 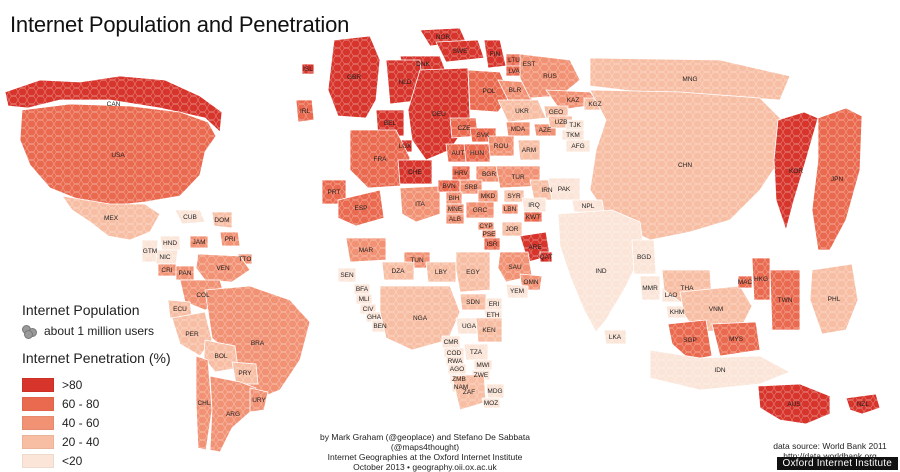 What do you see at coordinates (454, 198) in the screenshot?
I see `country-label-bih: BIH` at bounding box center [454, 198].